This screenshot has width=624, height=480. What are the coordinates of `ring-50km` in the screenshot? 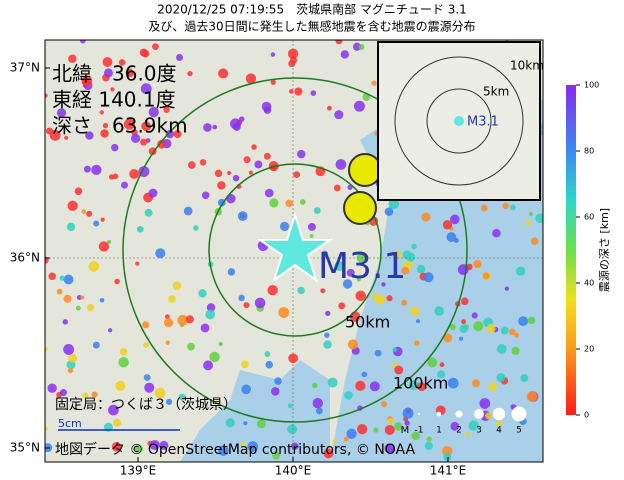 It's located at (295, 250).